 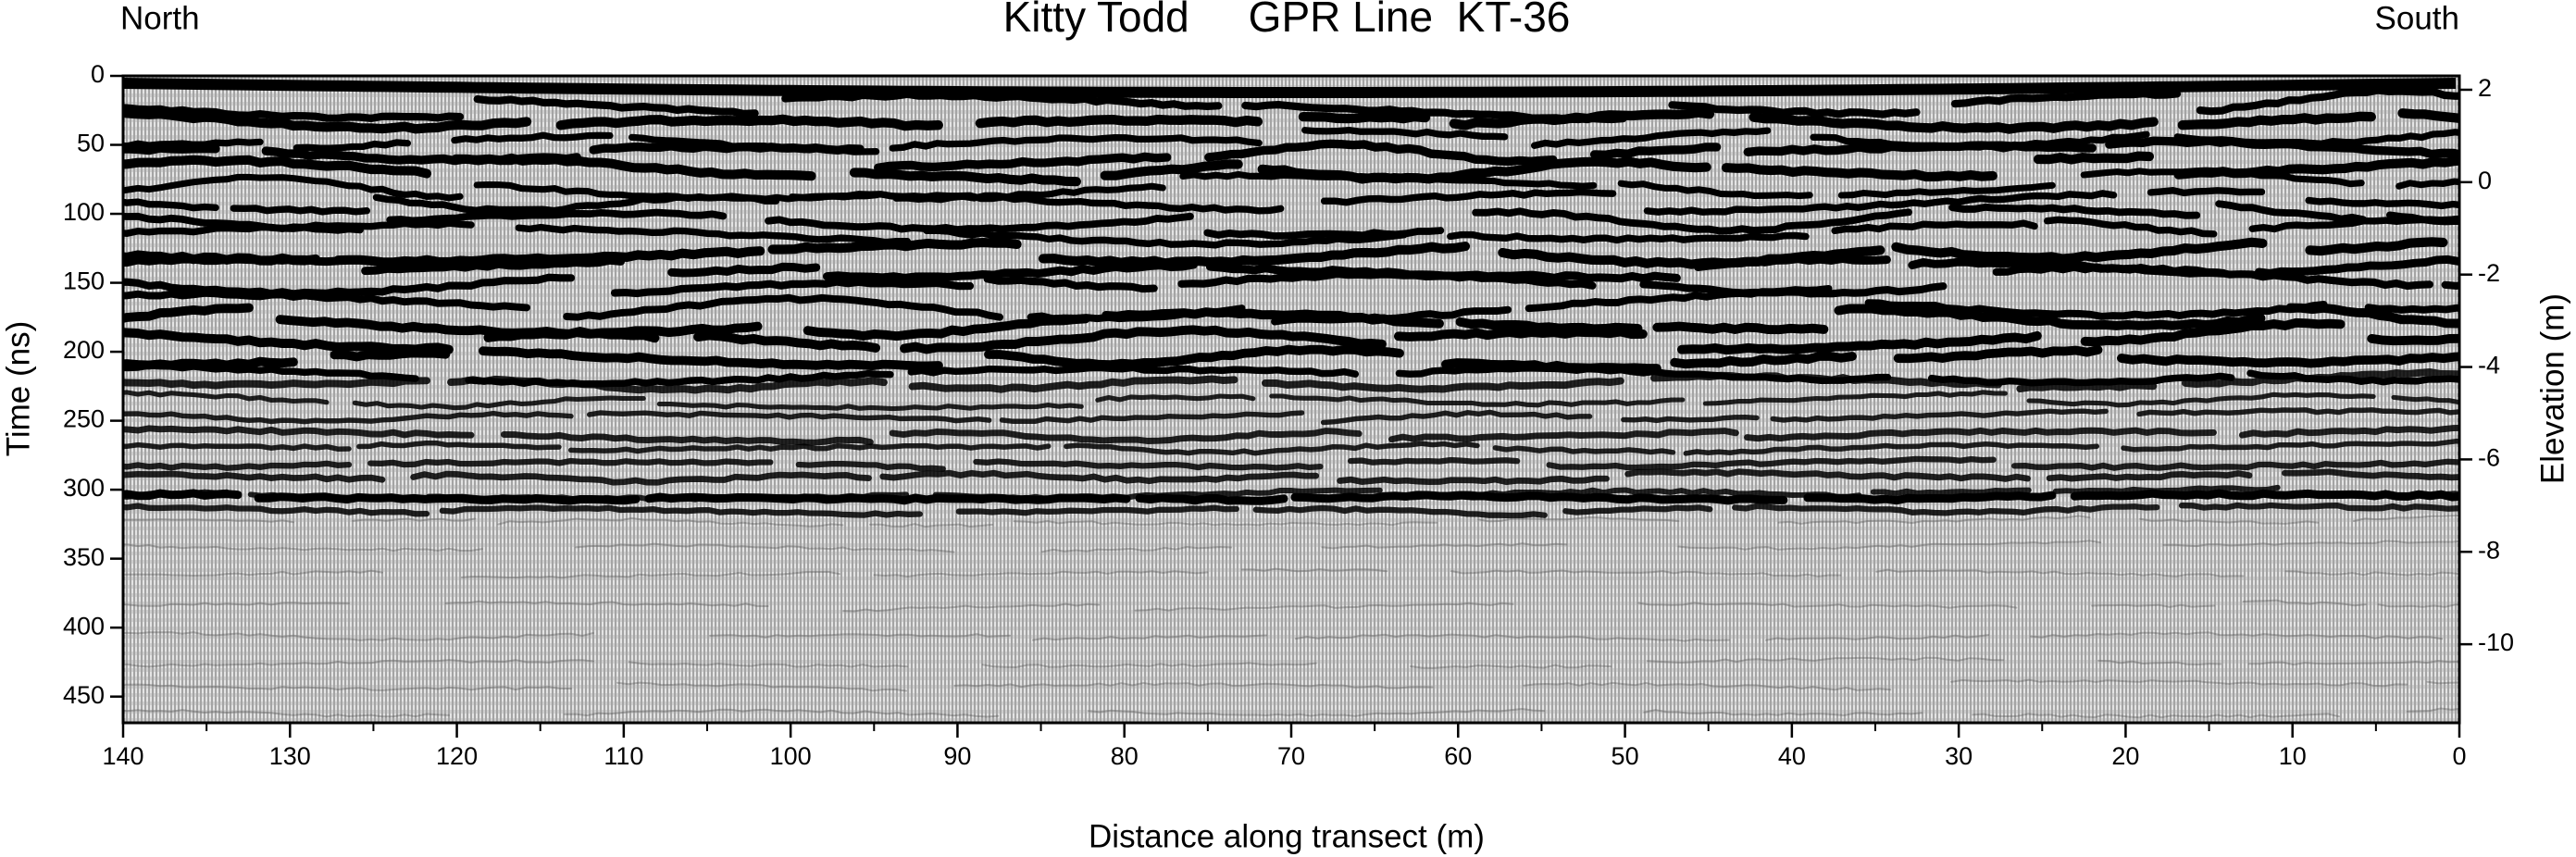 I want to click on y-tick-label: 50, so click(x=91, y=143).